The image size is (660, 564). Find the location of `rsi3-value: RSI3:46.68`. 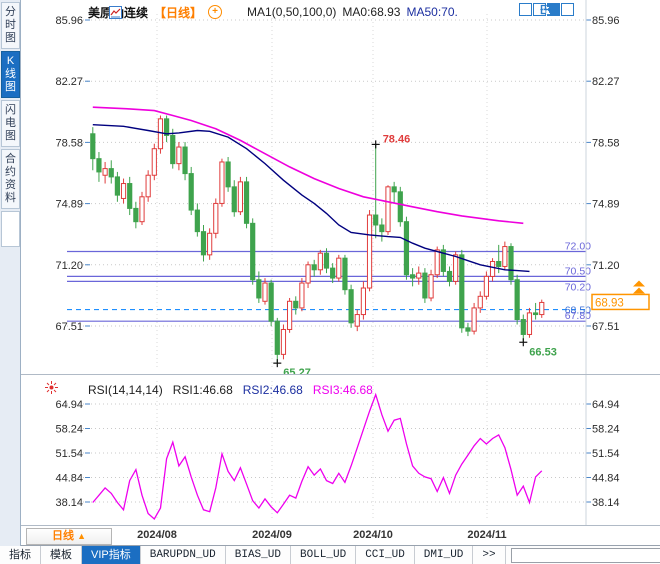

rsi3-value: RSI3:46.68 is located at coordinates (342, 390).